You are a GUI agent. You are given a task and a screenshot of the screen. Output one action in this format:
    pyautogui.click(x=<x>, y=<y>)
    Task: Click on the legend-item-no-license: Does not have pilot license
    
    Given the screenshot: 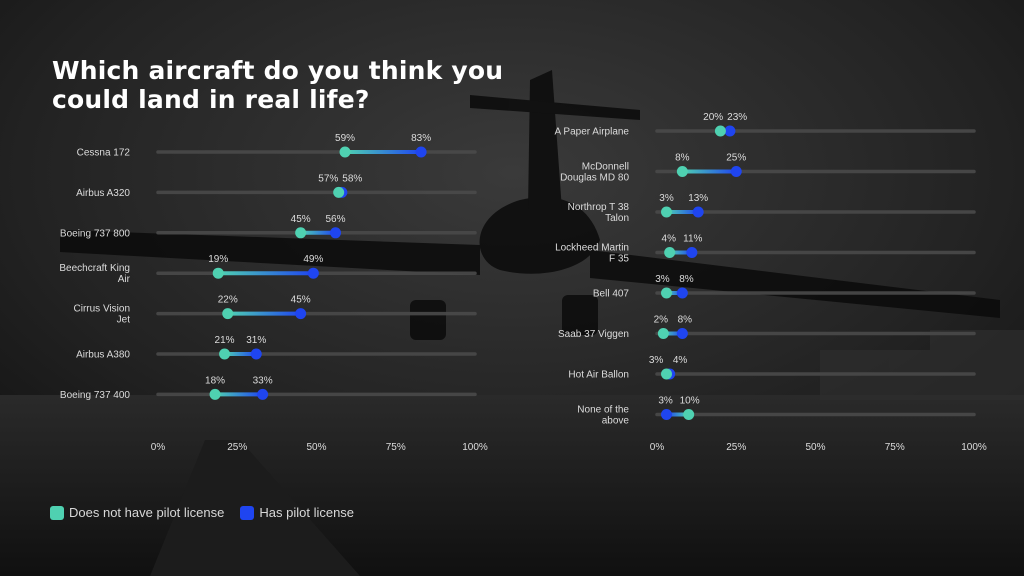 What is the action you would take?
    pyautogui.click(x=137, y=512)
    